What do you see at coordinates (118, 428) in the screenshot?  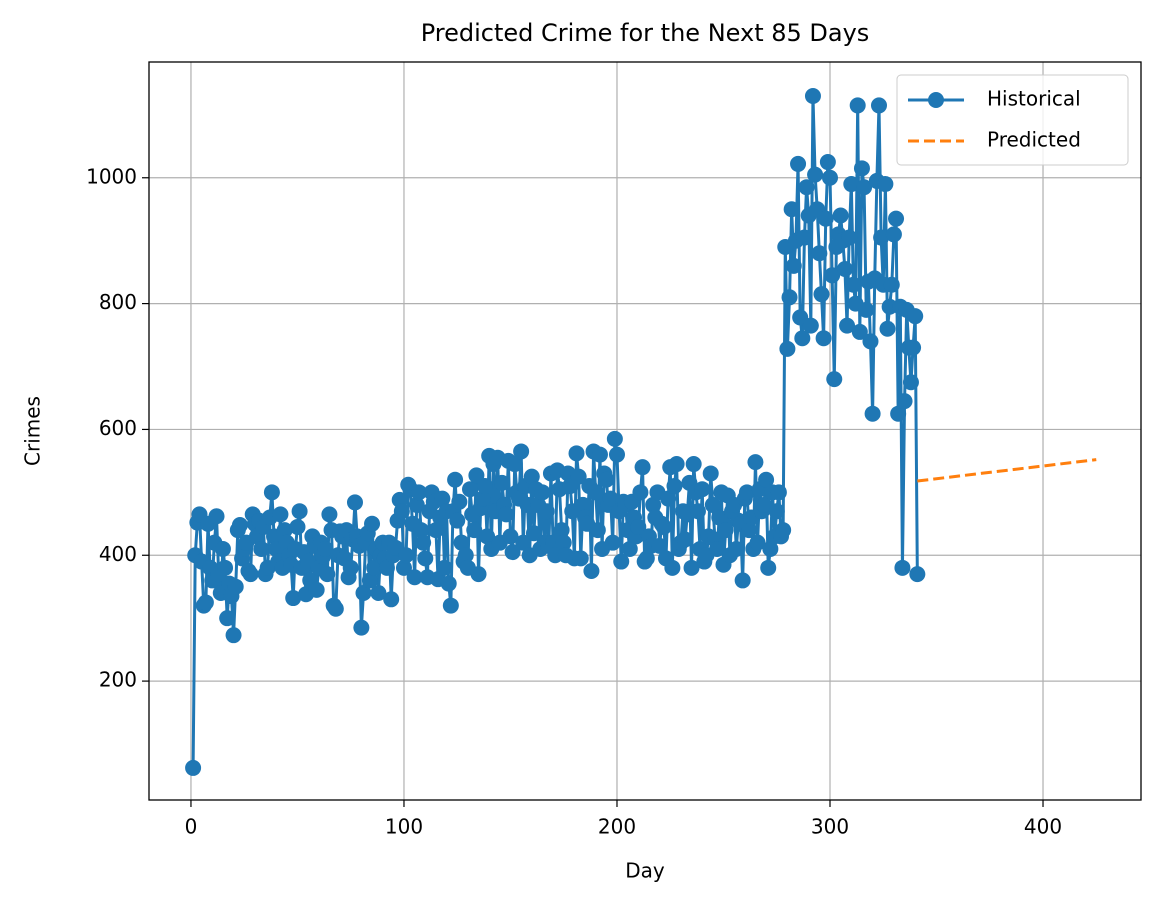 I see `y-tick-label: 600` at bounding box center [118, 428].